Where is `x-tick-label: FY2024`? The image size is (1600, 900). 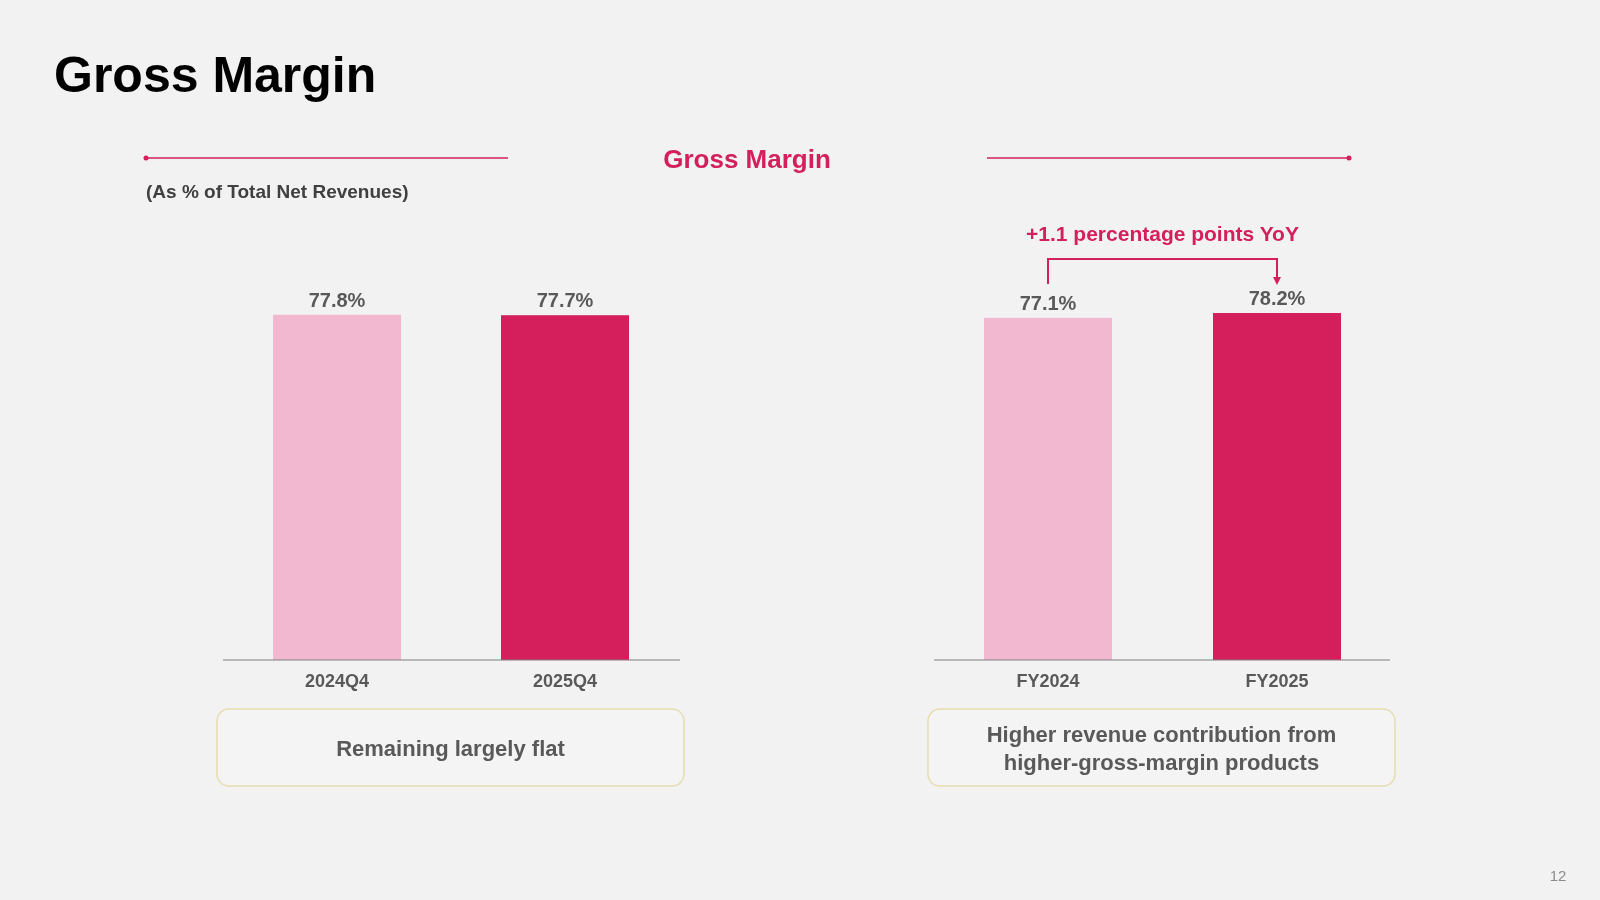 x-tick-label: FY2024 is located at coordinates (1048, 681).